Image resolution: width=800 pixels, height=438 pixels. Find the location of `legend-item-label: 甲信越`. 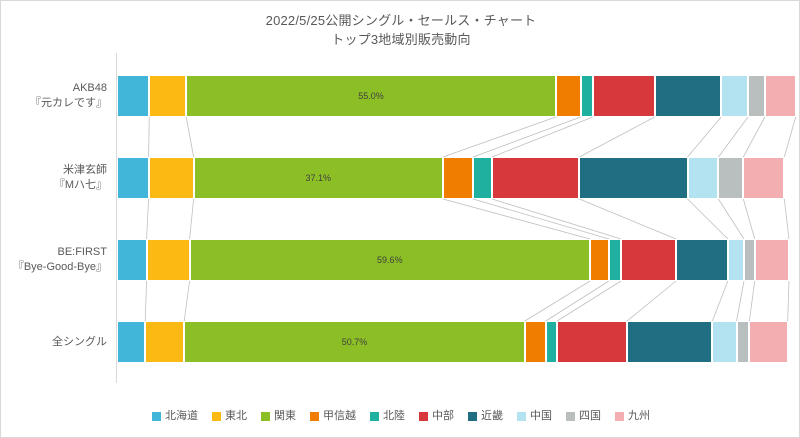

legend-item-label: 甲信越 is located at coordinates (339, 416).